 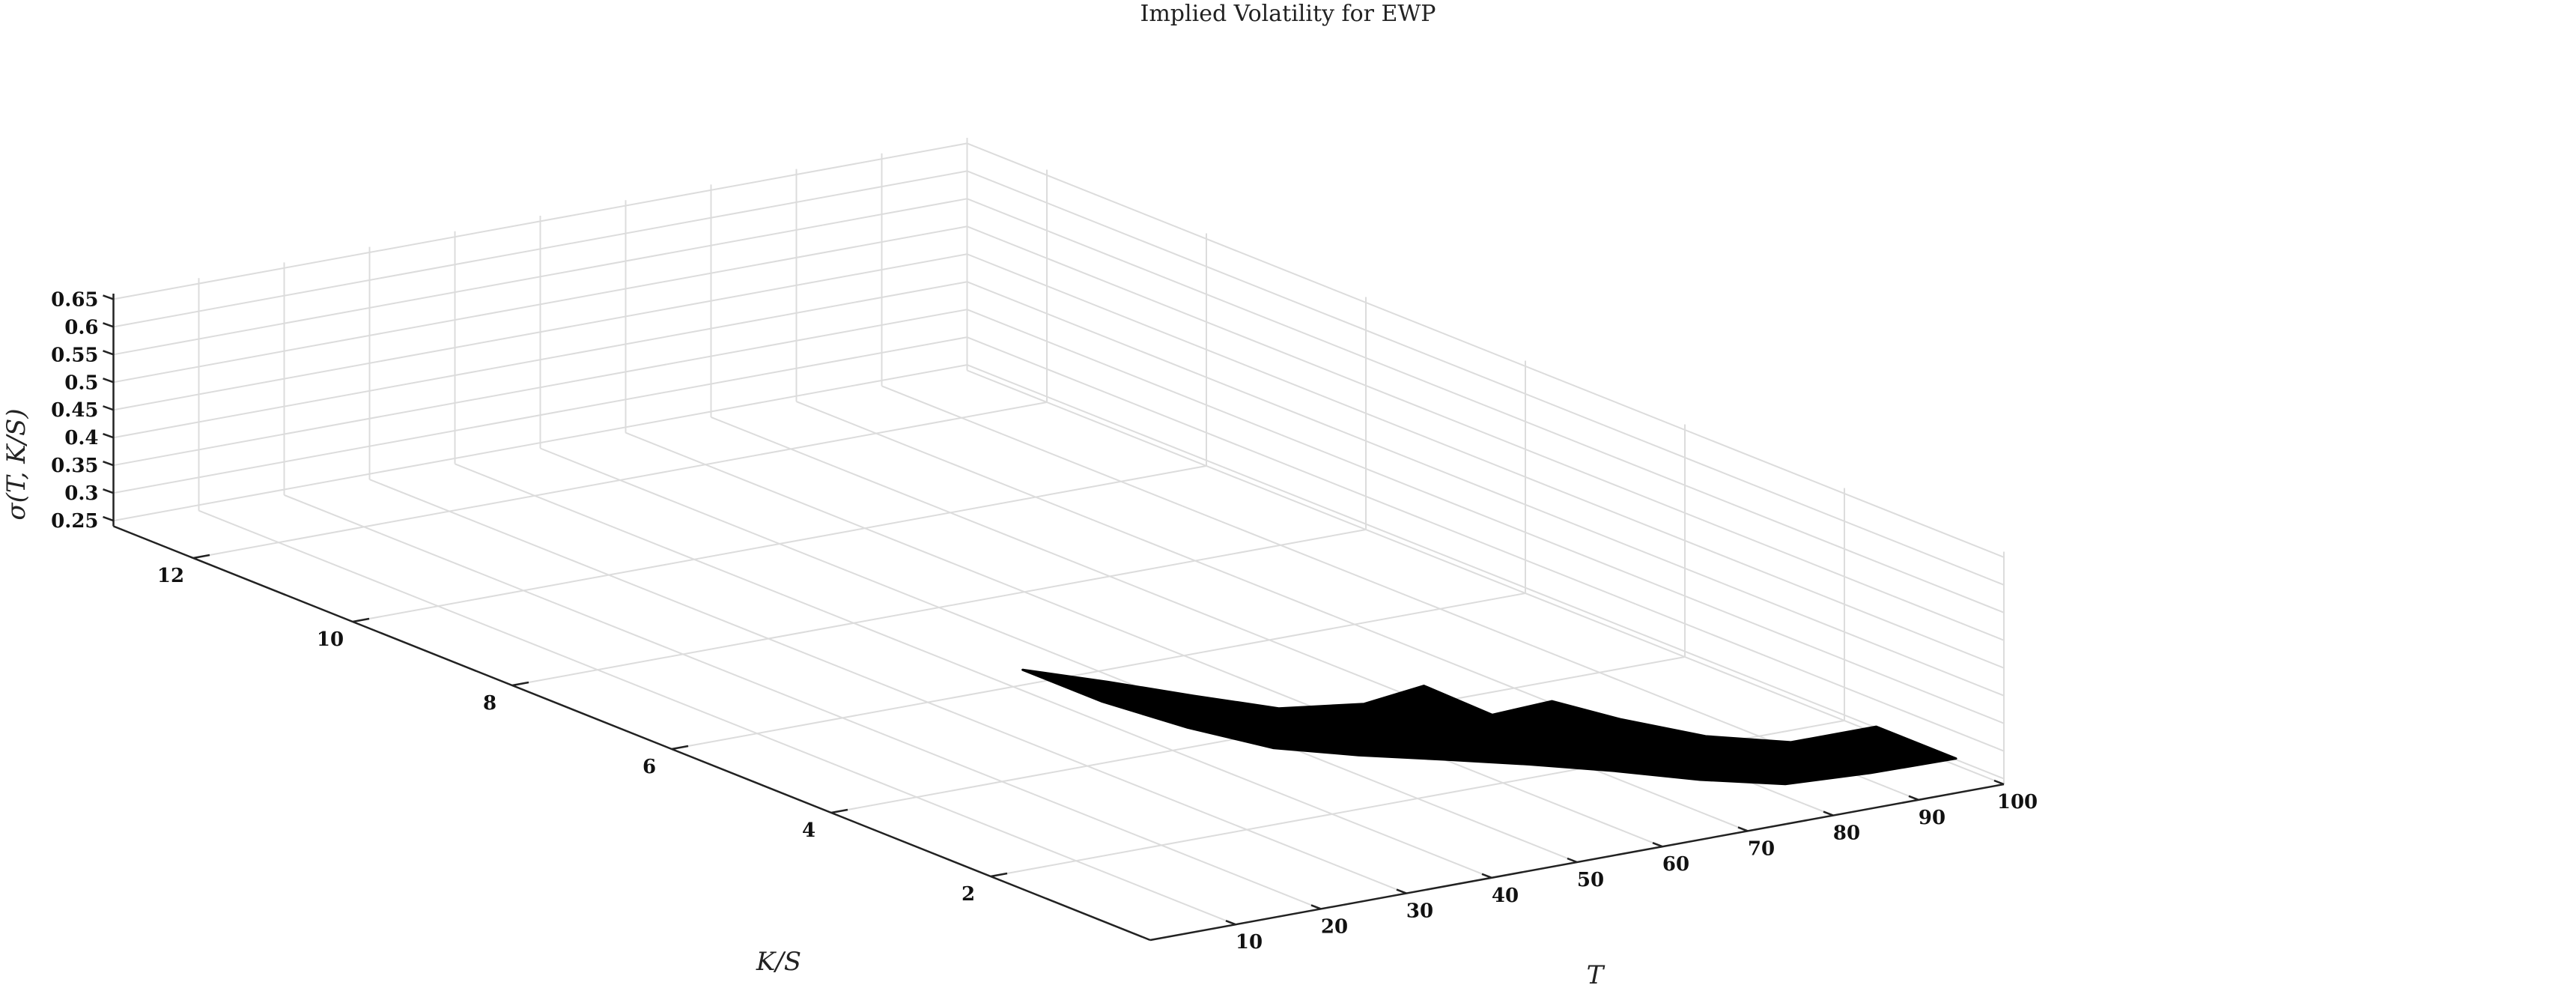 I want to click on z-tick-label: 0.5, so click(x=81, y=383).